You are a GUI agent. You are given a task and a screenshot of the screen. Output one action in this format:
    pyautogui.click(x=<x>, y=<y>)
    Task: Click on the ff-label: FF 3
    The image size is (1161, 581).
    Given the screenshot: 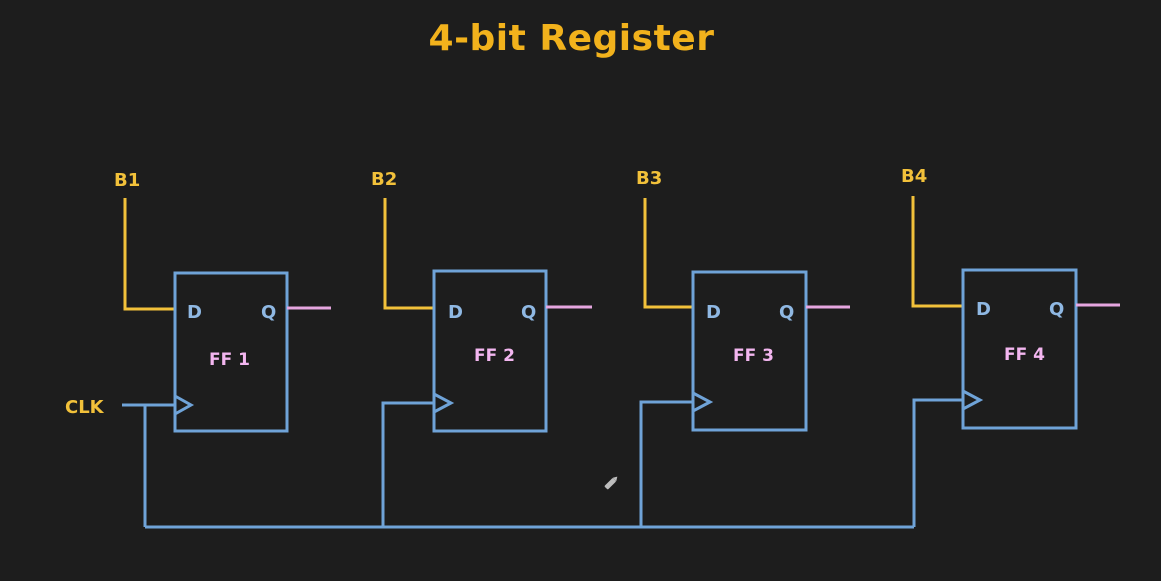 What is the action you would take?
    pyautogui.click(x=753, y=356)
    